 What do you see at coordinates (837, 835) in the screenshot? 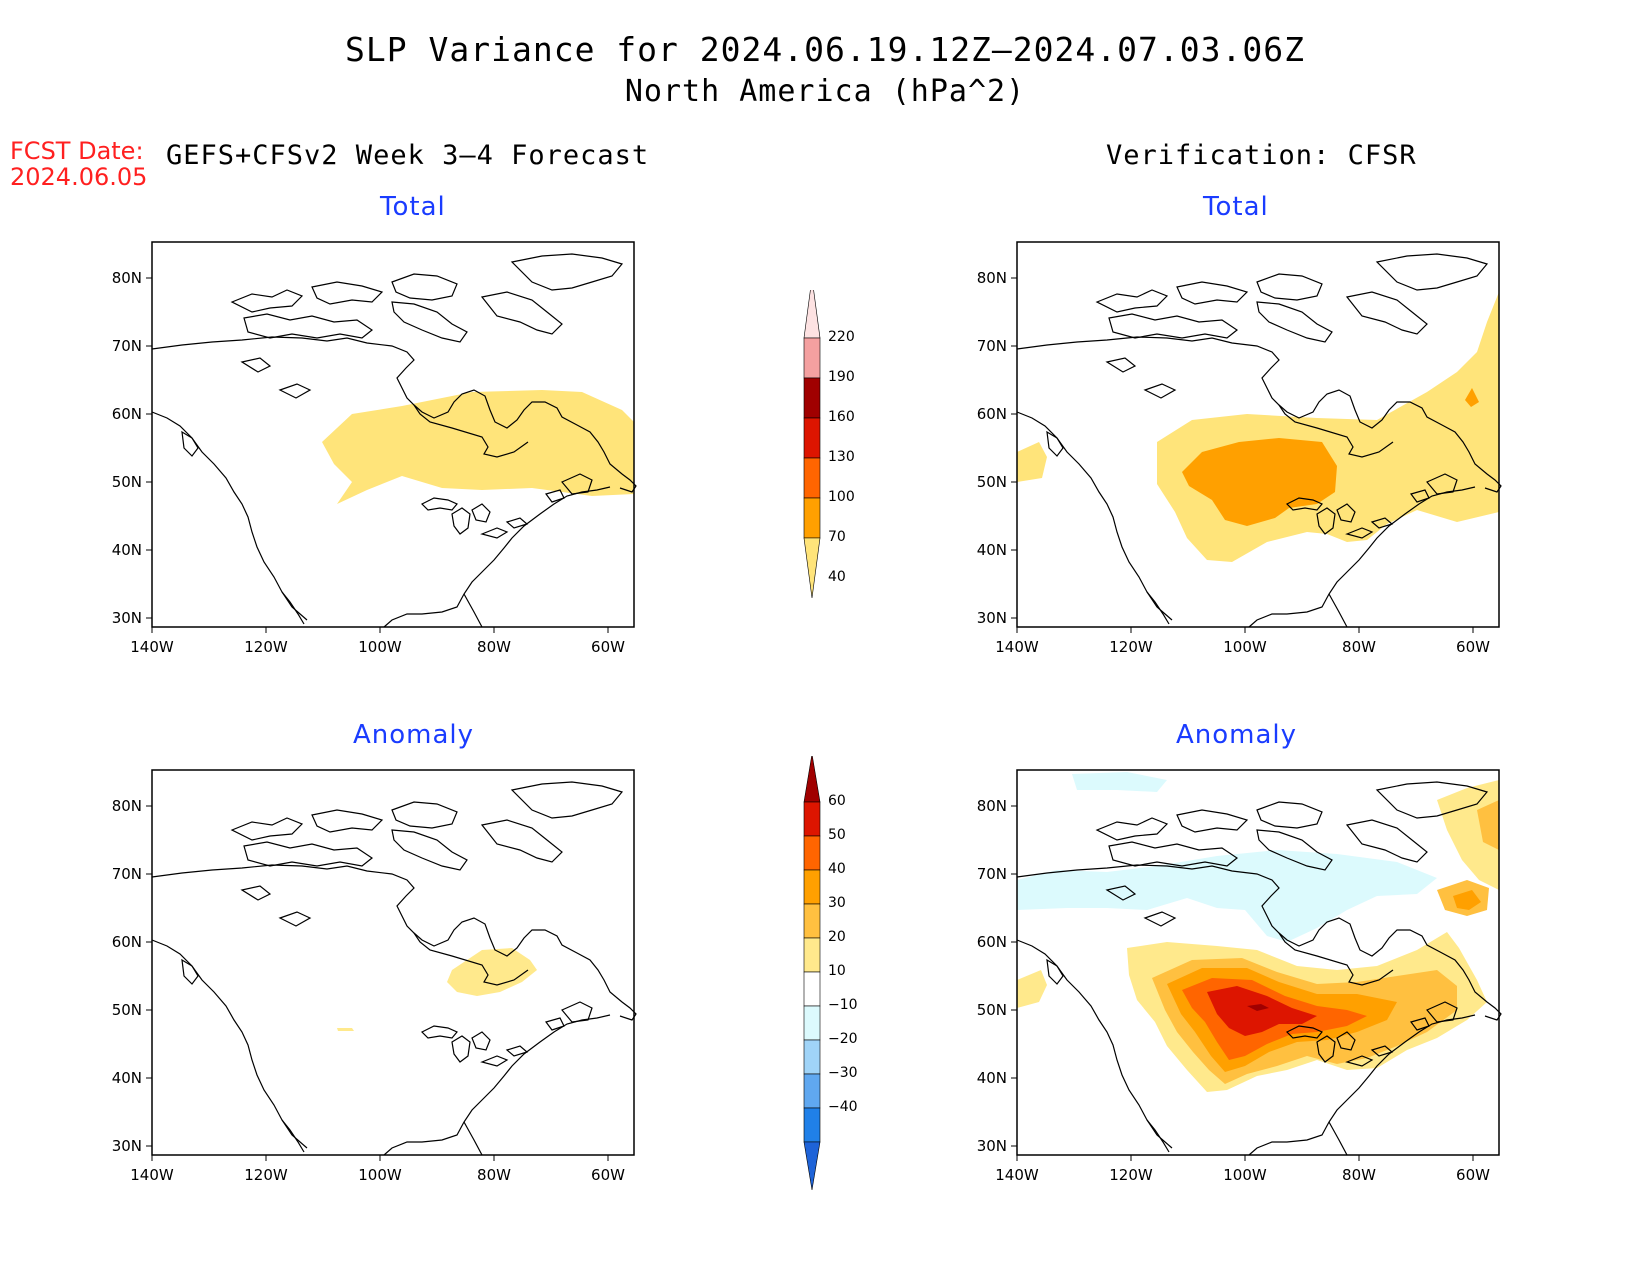
I see `colorbar-label: 50` at bounding box center [837, 835].